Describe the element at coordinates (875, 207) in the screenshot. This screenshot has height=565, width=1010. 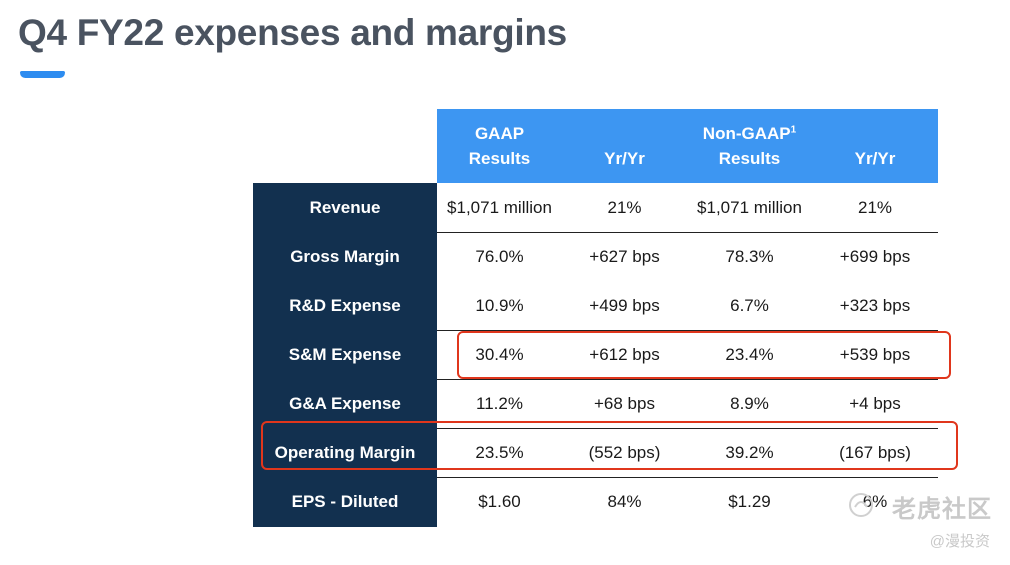
I see `cell-nongaap-yoy: 21%` at that location.